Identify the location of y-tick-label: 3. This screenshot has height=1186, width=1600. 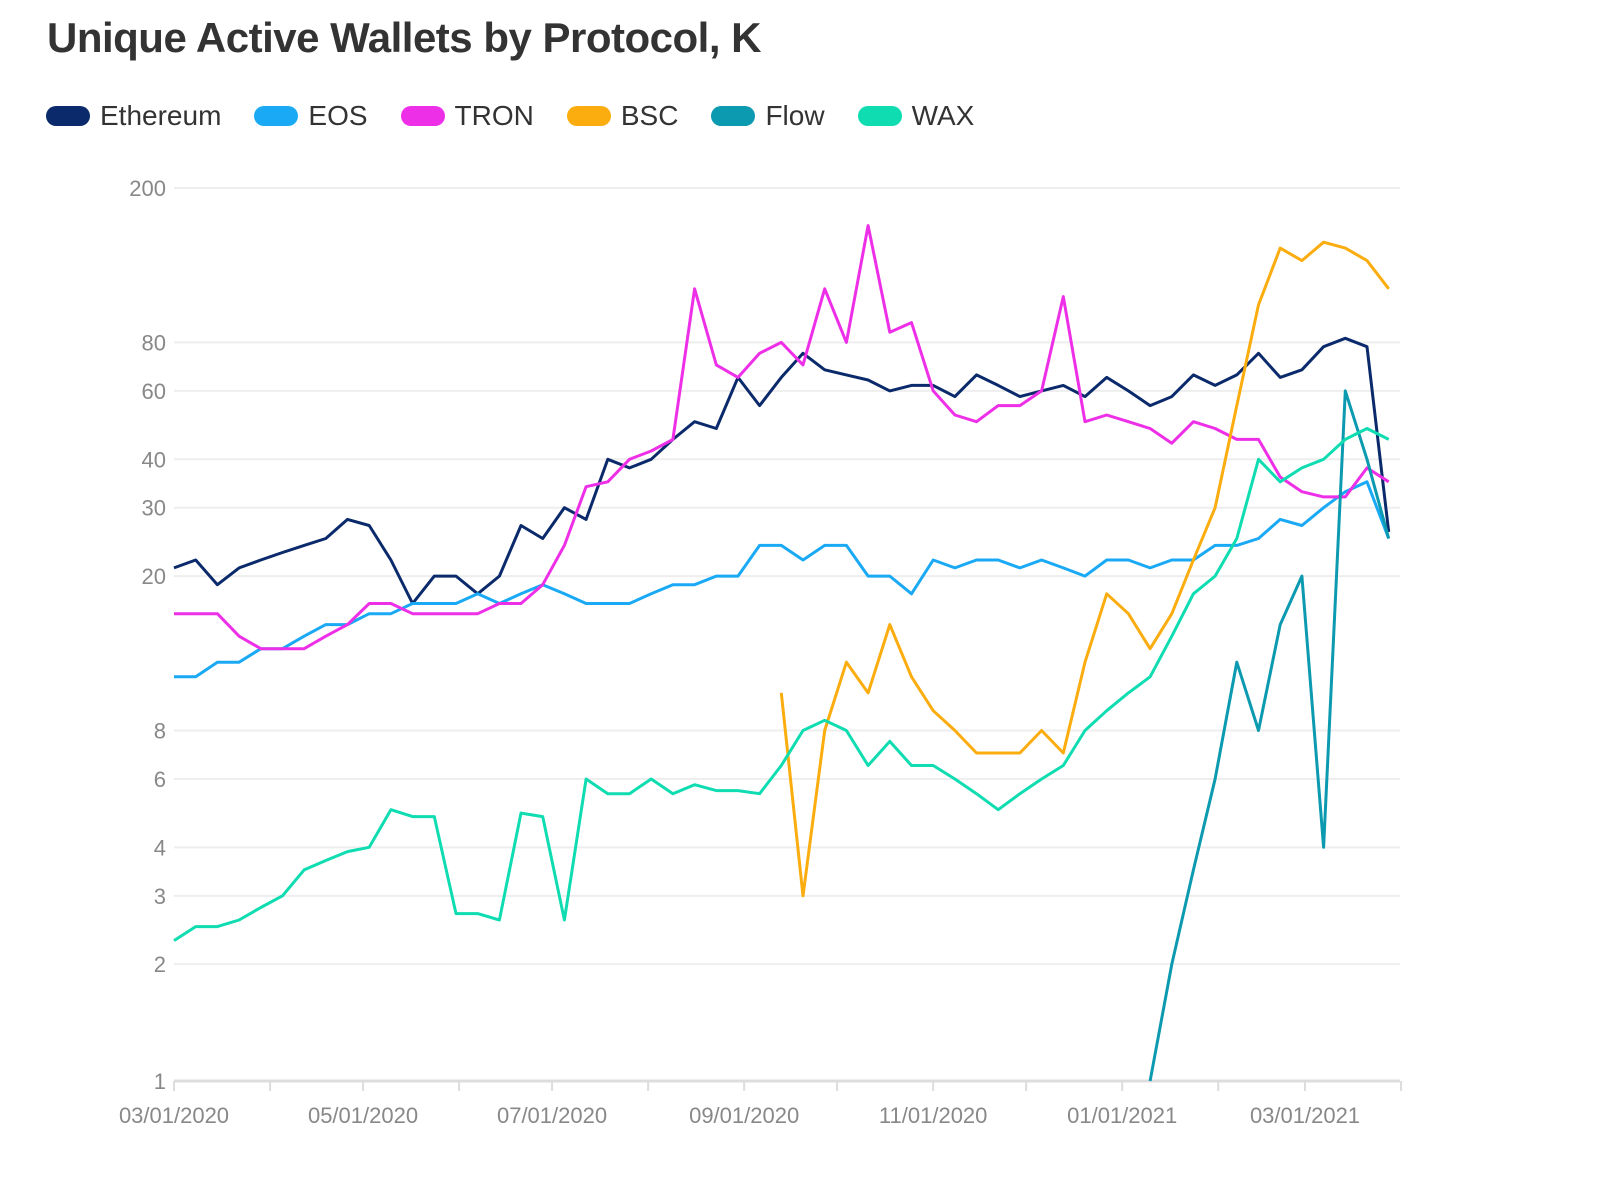
(160, 896).